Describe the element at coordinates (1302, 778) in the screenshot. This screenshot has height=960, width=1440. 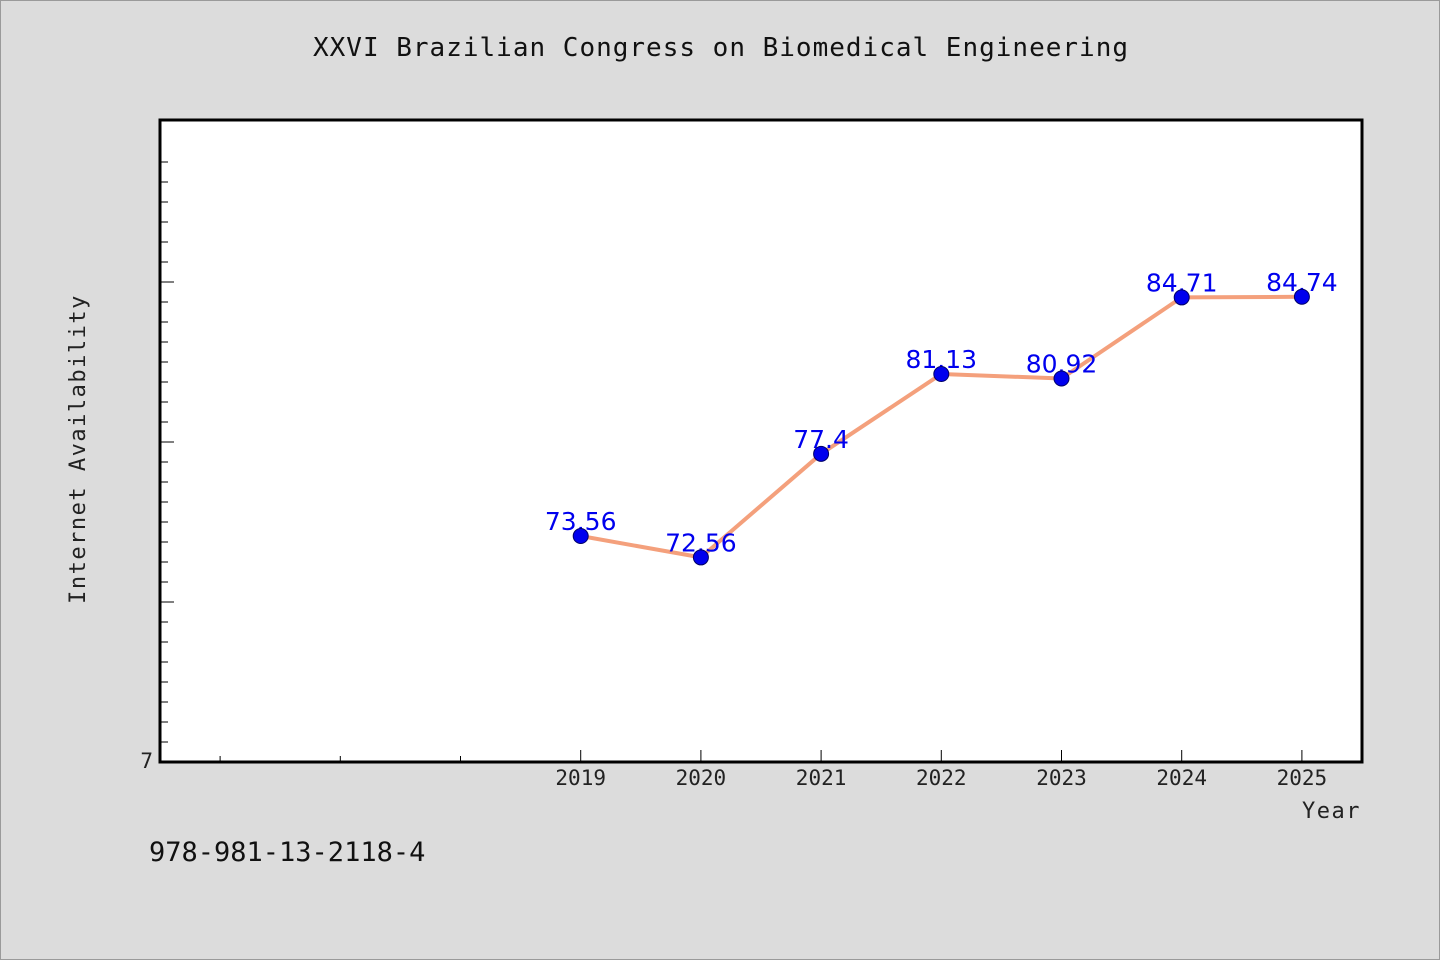
I see `x-tick-label: 2025` at that location.